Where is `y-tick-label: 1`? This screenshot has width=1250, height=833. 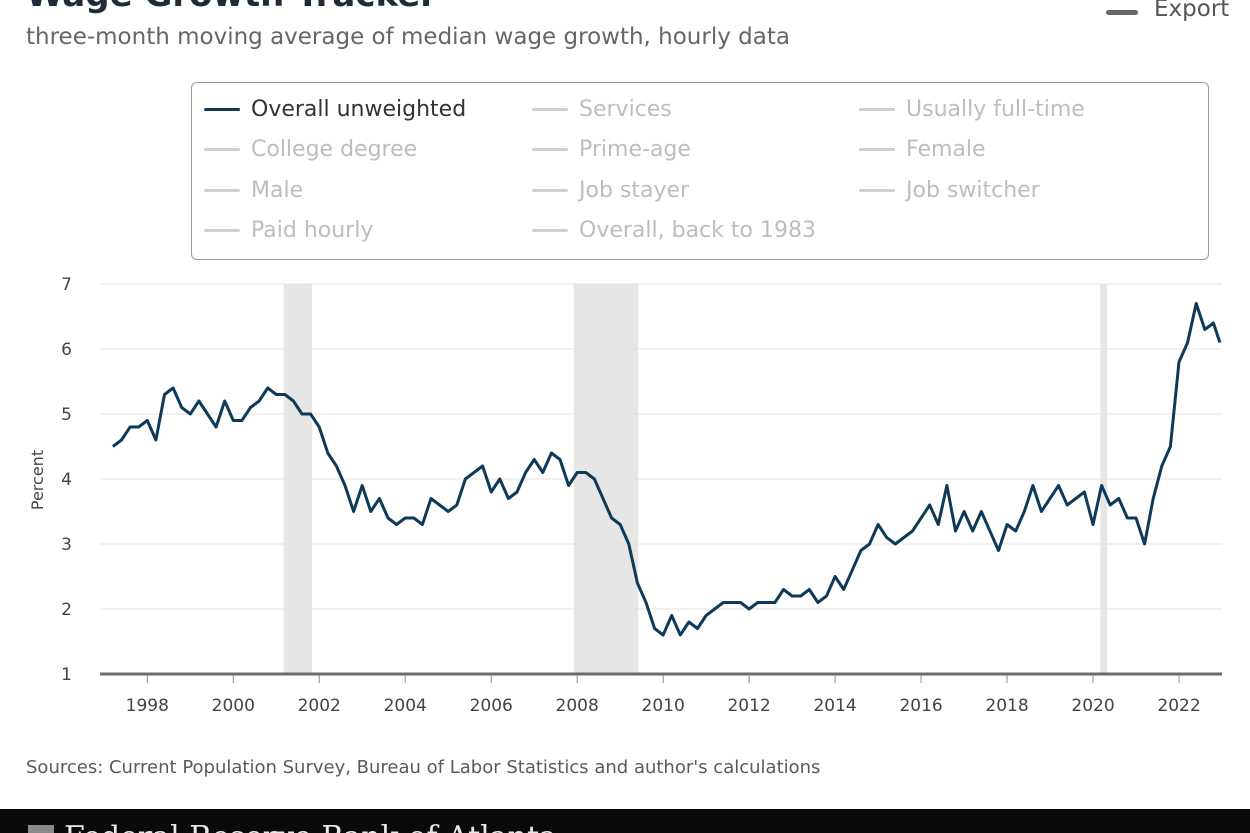 y-tick-label: 1 is located at coordinates (66, 675).